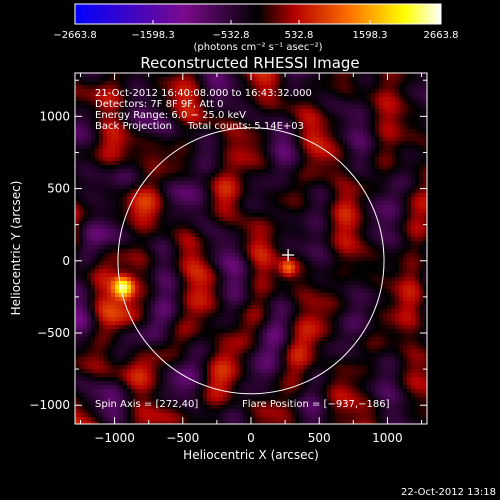 This screenshot has width=500, height=500. I want to click on y-axis-label: Heliocentric Y (arcsec), so click(16, 248).